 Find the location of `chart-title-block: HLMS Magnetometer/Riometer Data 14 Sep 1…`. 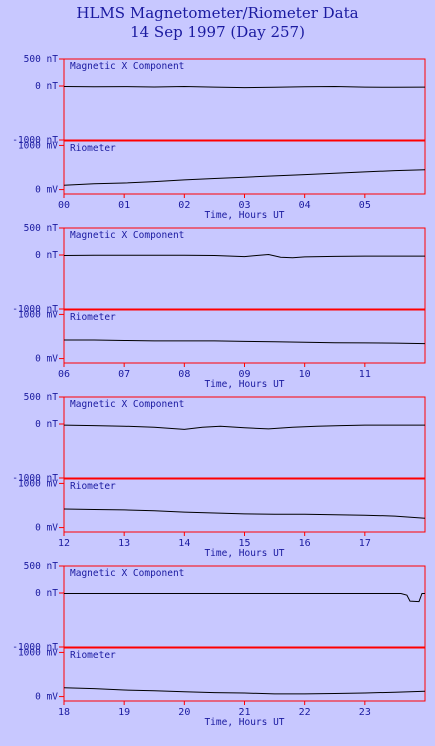

chart-title-block: HLMS Magnetometer/Riometer Data 14 Sep 1… is located at coordinates (217, 23).